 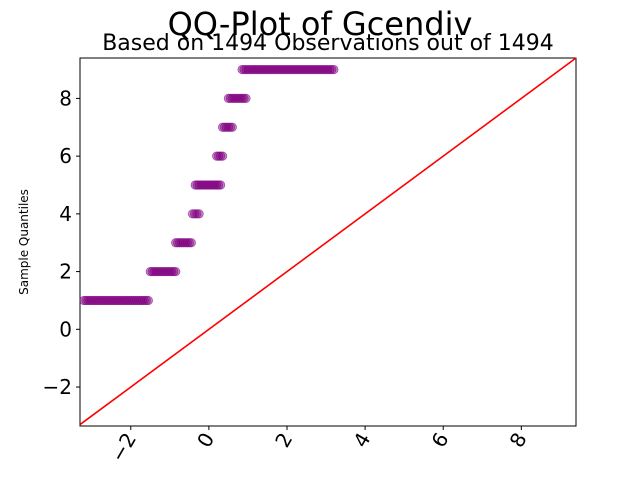 What do you see at coordinates (205, 440) in the screenshot?
I see `x-tick-label: 0` at bounding box center [205, 440].